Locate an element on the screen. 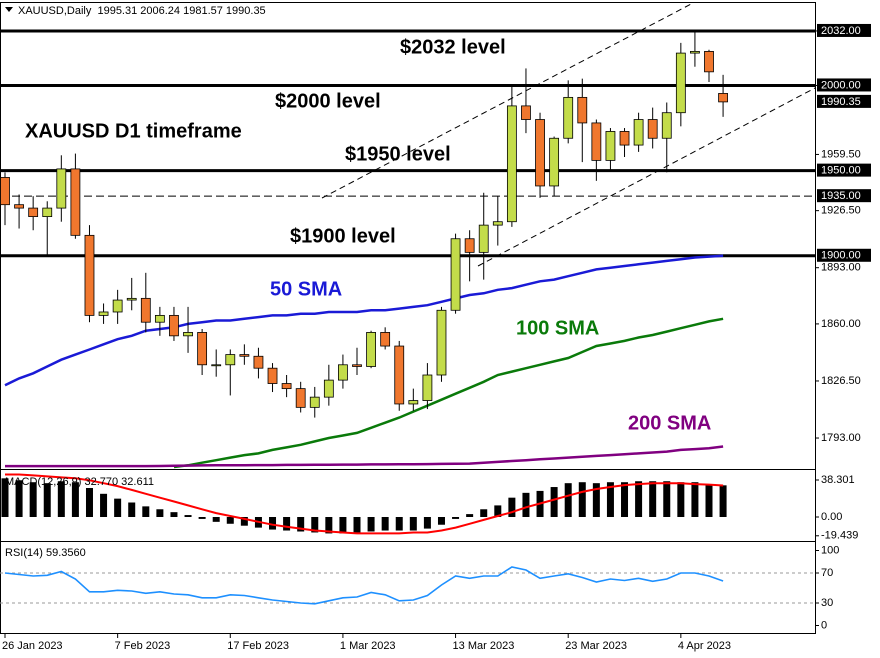  y-tick-label: 1959.50 is located at coordinates (841, 154).